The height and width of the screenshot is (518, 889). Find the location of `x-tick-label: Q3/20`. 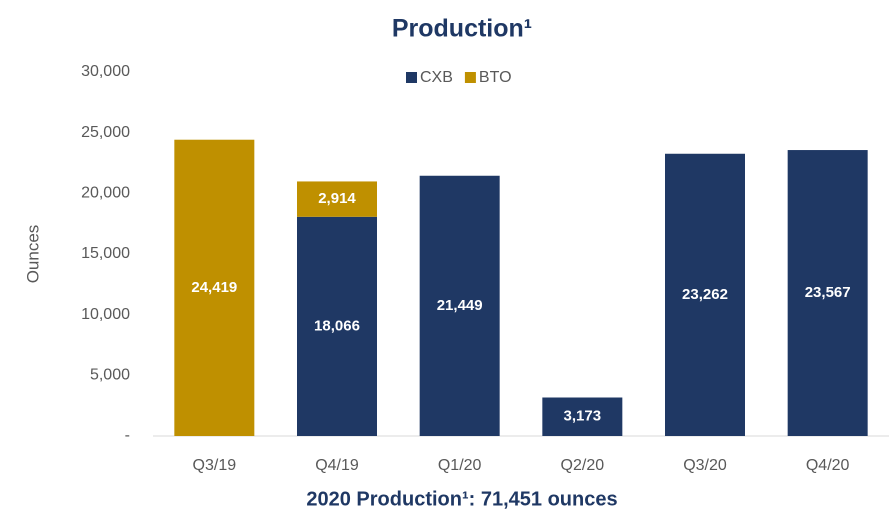

x-tick-label: Q3/20 is located at coordinates (705, 465).